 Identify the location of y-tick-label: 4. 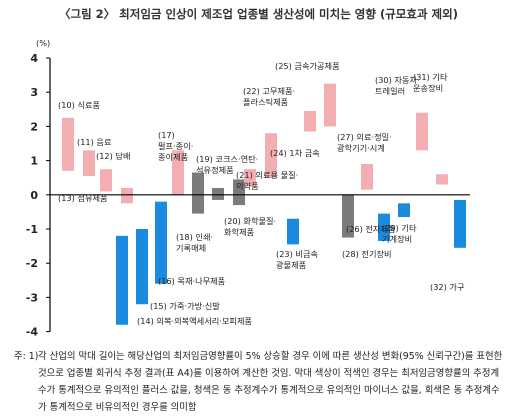
(34, 58).